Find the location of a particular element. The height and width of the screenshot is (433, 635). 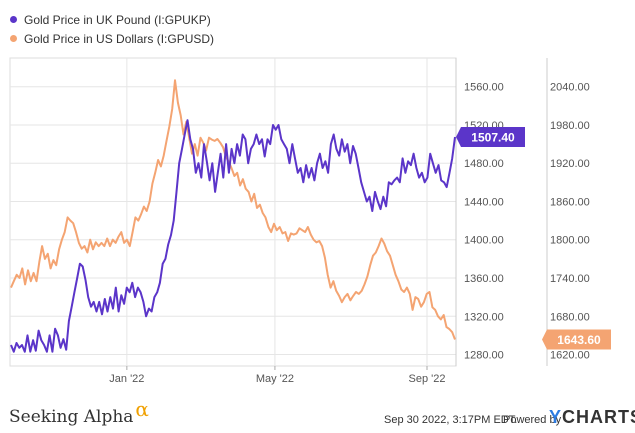

legend-swatch-ukp is located at coordinates (13, 19).